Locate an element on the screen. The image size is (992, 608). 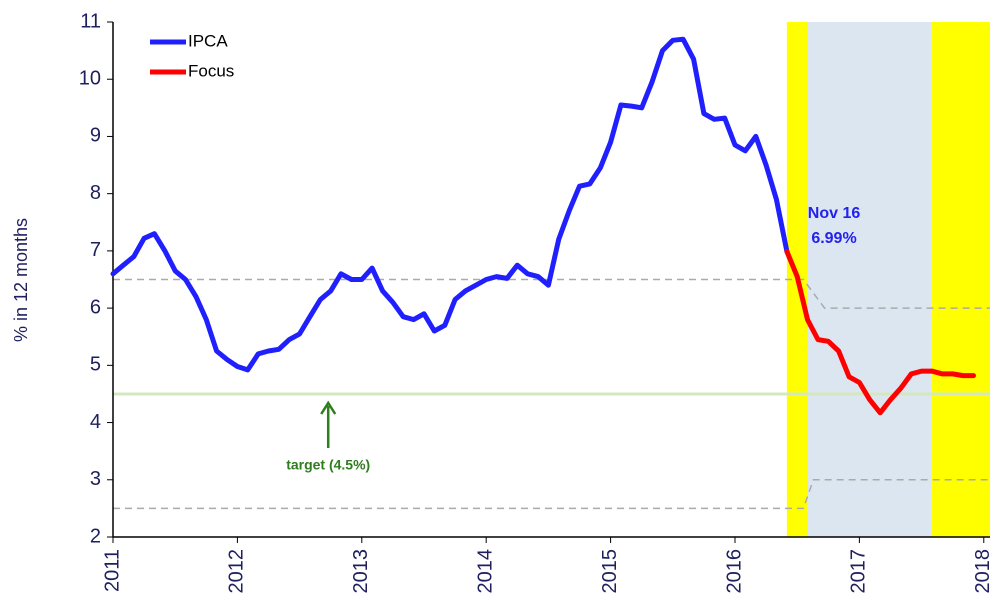
target-label: target (4.5%) is located at coordinates (328, 465).